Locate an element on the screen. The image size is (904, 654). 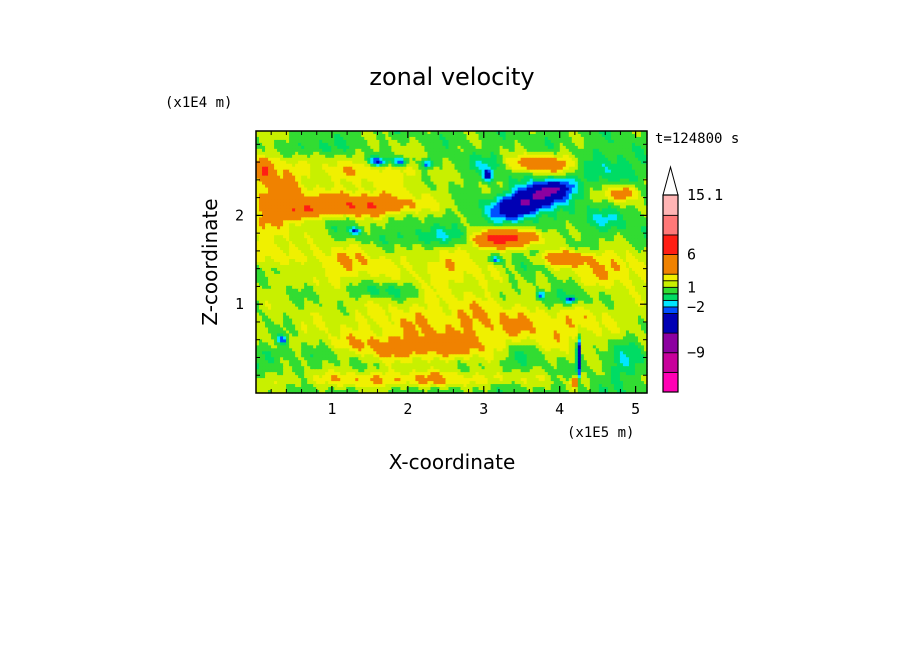
time-label: t=124800 s is located at coordinates (697, 139).